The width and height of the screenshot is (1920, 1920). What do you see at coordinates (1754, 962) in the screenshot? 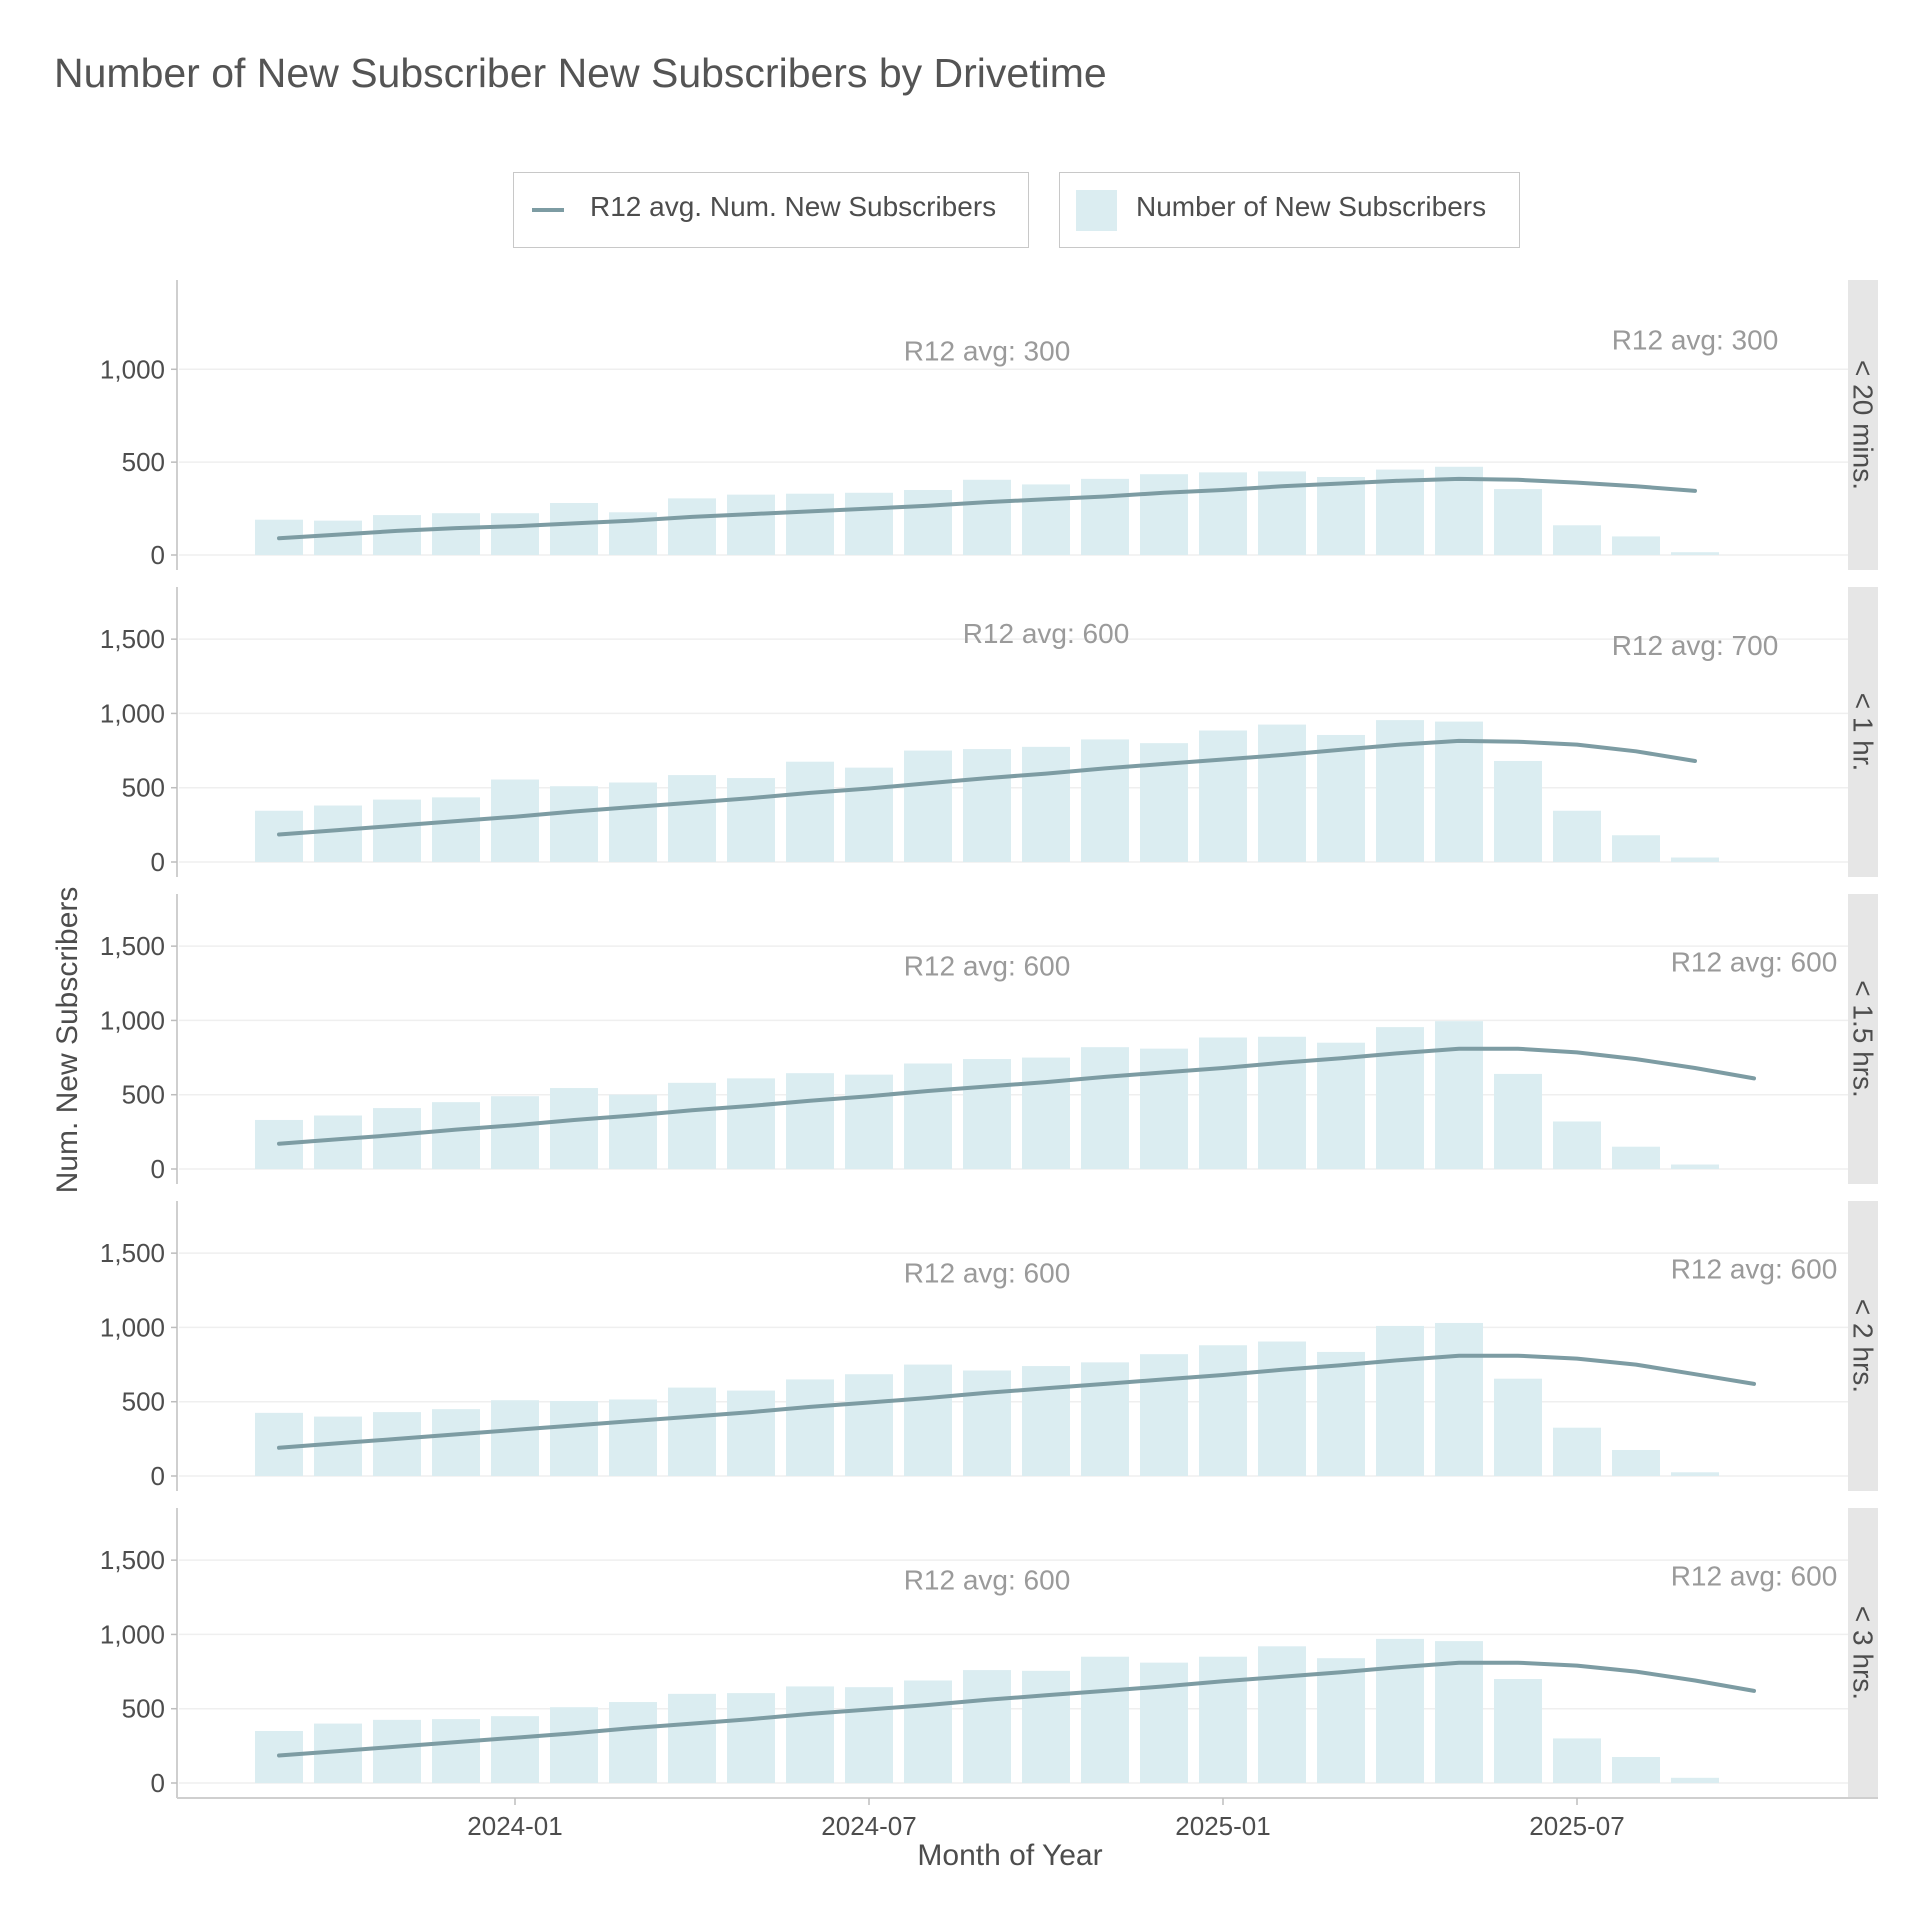
I see `panel-3-annotation: R12 avg: 600` at bounding box center [1754, 962].